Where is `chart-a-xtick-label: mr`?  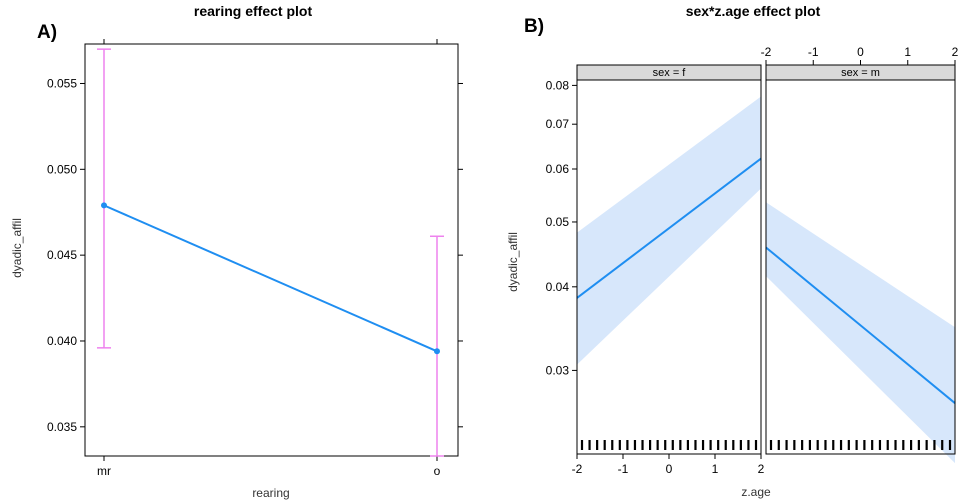 chart-a-xtick-label: mr is located at coordinates (104, 471).